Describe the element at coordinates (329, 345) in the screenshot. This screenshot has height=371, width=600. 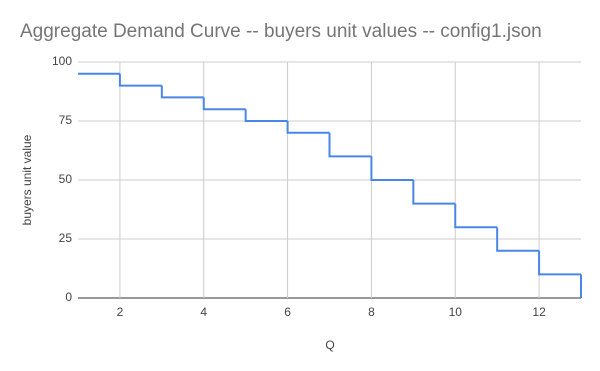
I see `x-axis-label: Q` at that location.